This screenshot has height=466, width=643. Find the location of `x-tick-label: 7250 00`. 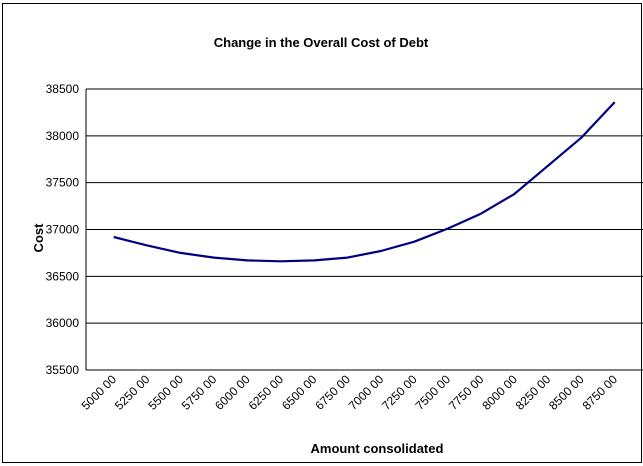

x-tick-label: 7250 00 is located at coordinates (399, 392).